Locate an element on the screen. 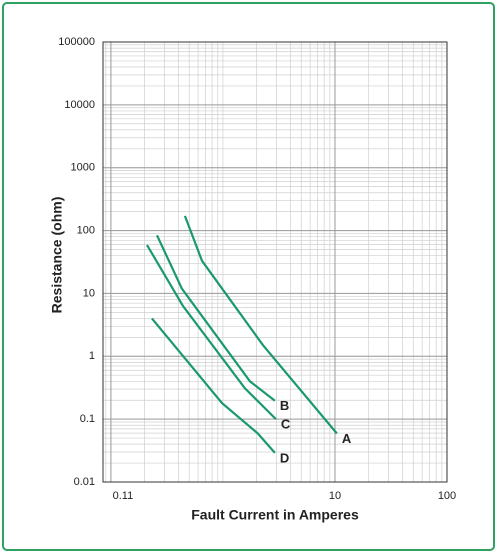 This screenshot has height=559, width=498. y-tick-label: 1 is located at coordinates (92, 356).